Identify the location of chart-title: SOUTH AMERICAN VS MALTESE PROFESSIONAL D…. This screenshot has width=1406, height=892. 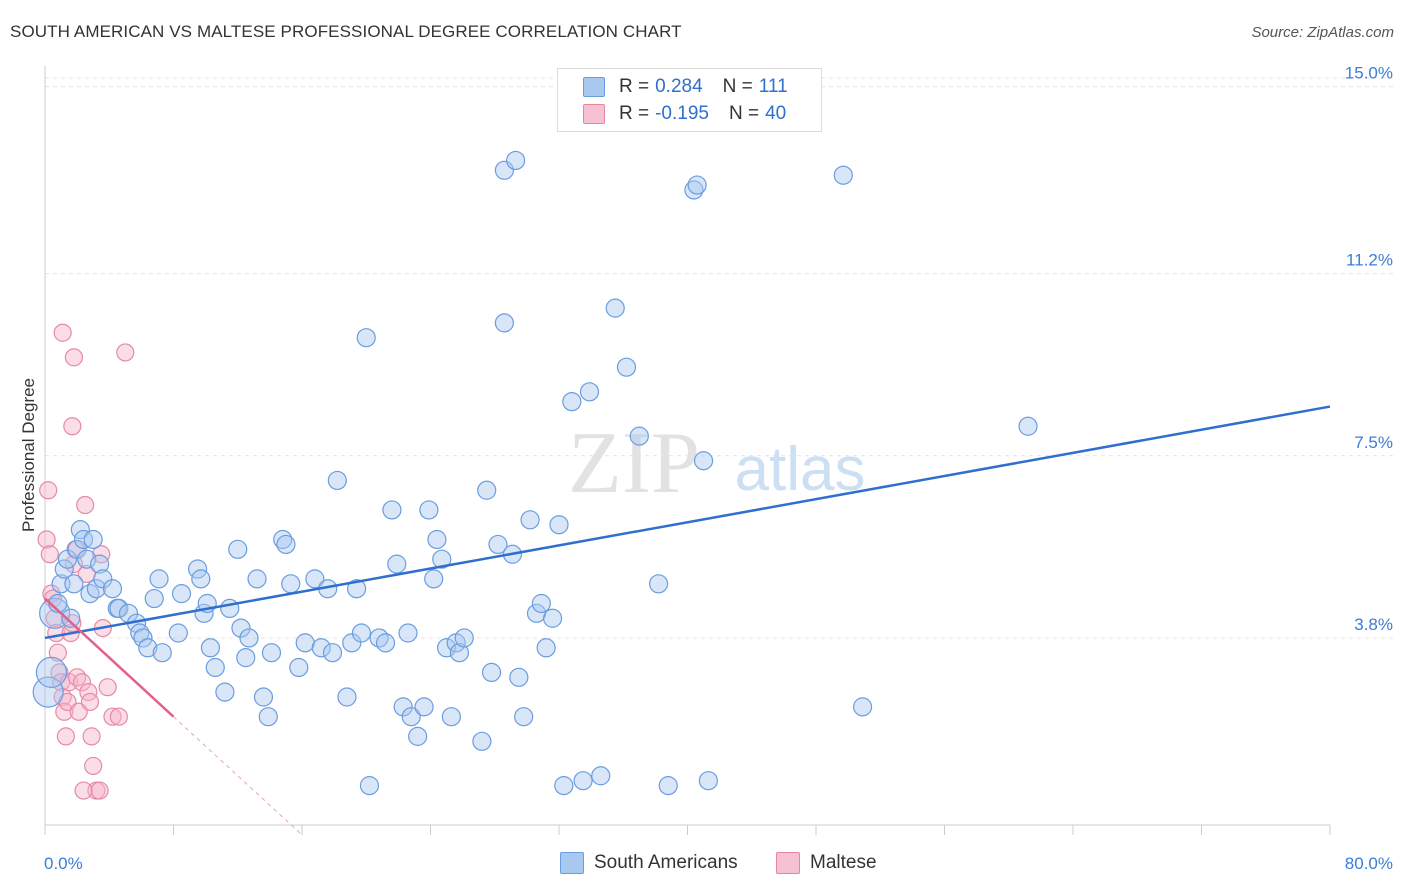
(346, 31).